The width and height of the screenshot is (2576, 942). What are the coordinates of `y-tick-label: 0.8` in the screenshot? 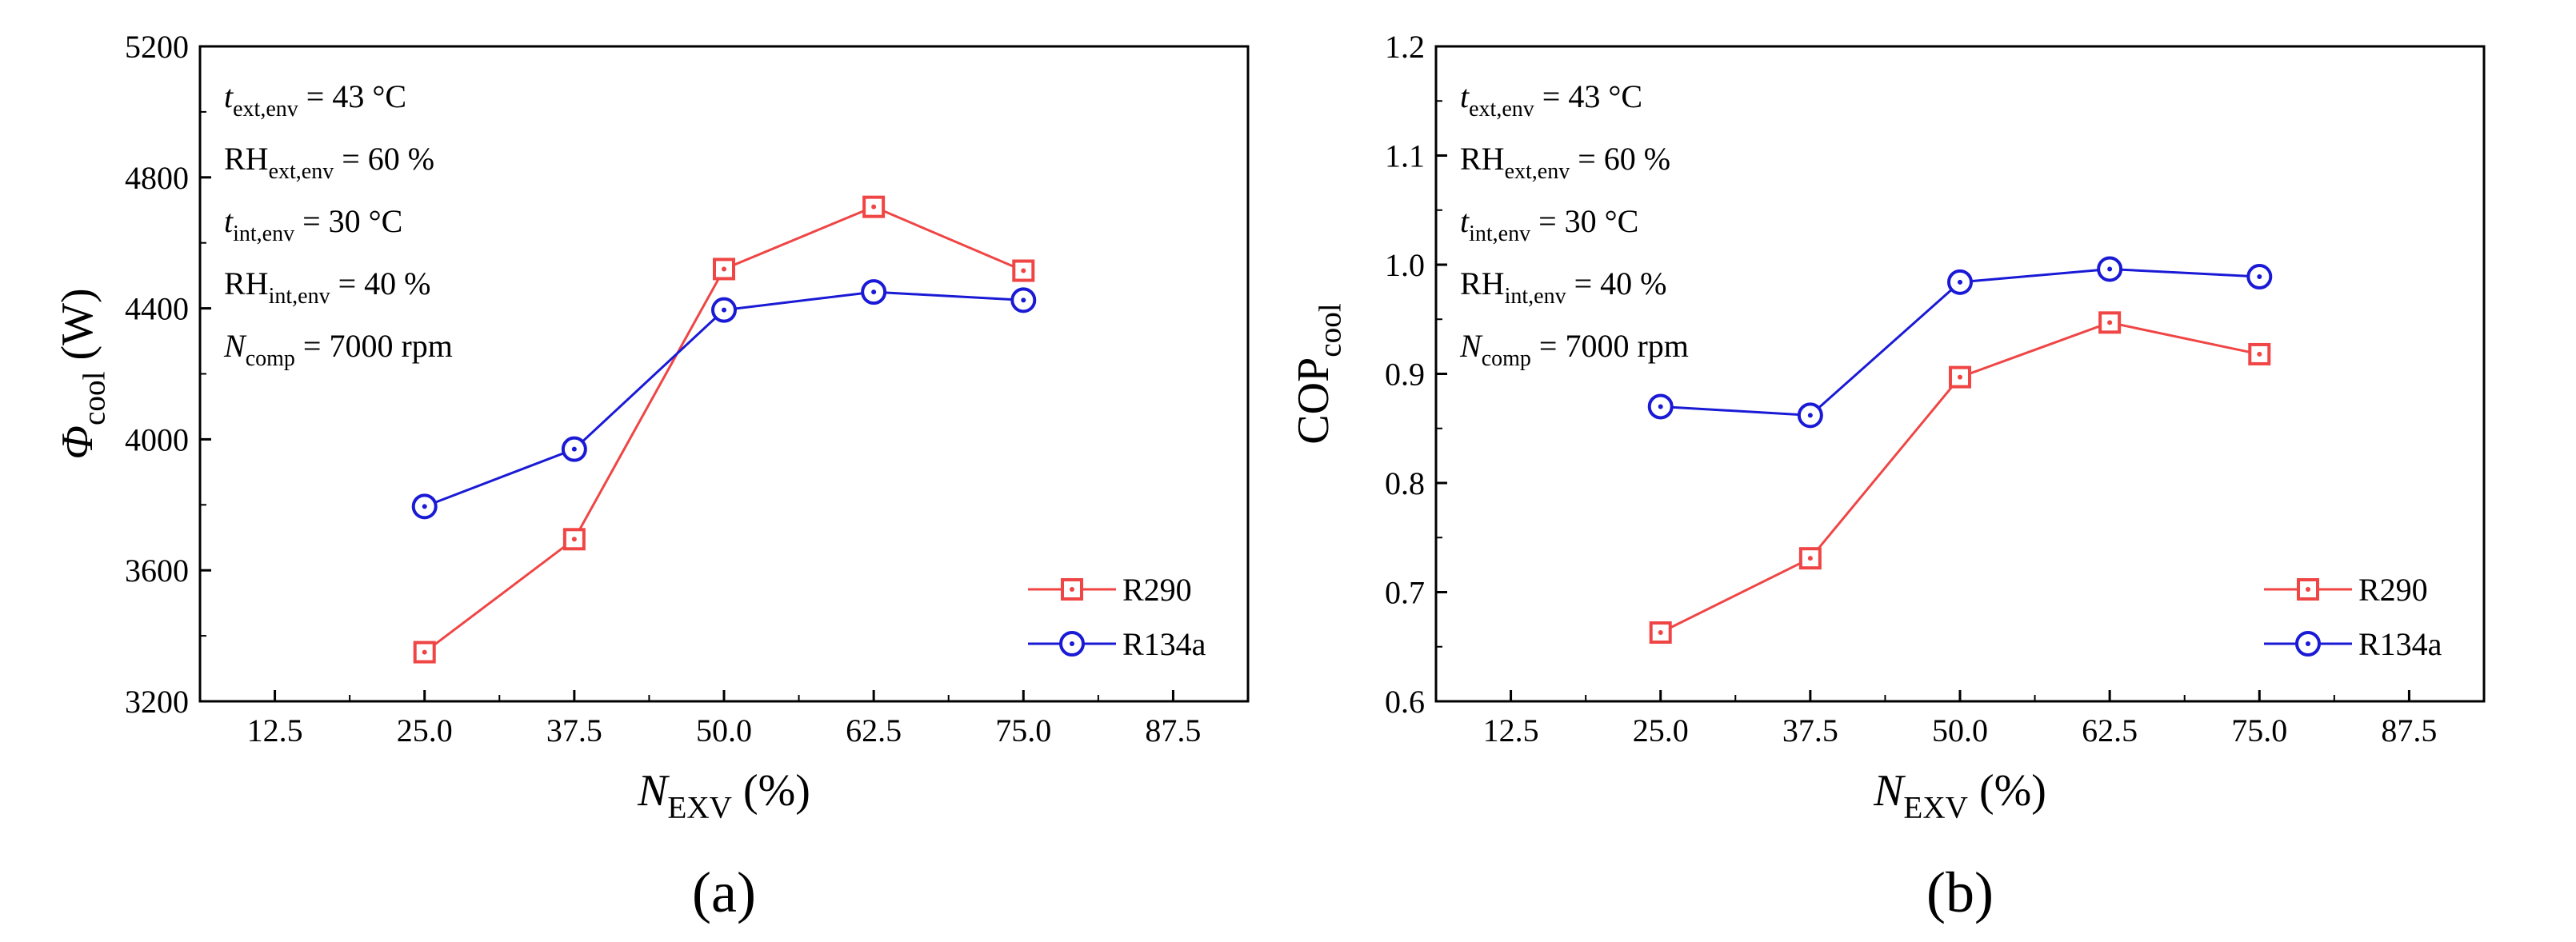 It's located at (1405, 483).